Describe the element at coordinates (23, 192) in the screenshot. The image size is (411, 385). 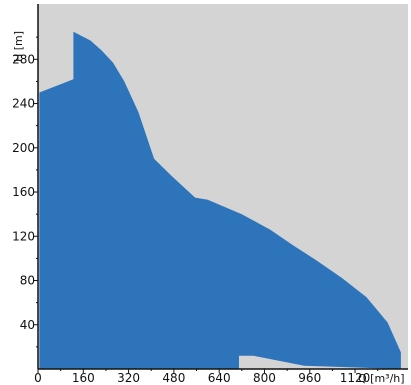
I see `y-tick-label: 160` at that location.